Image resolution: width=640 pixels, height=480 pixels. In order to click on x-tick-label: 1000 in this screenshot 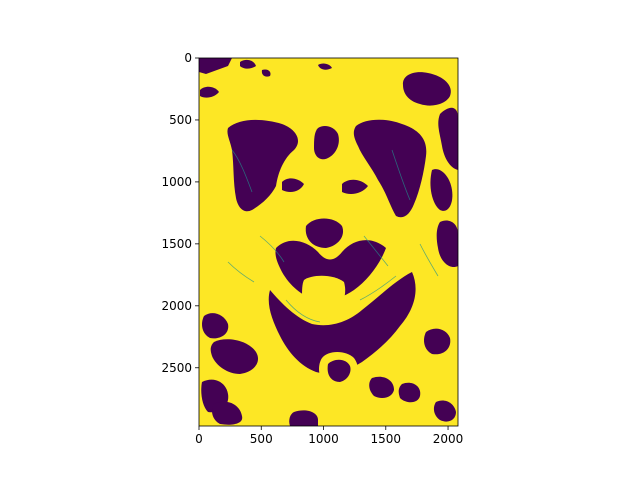, I will do `click(323, 439)`.